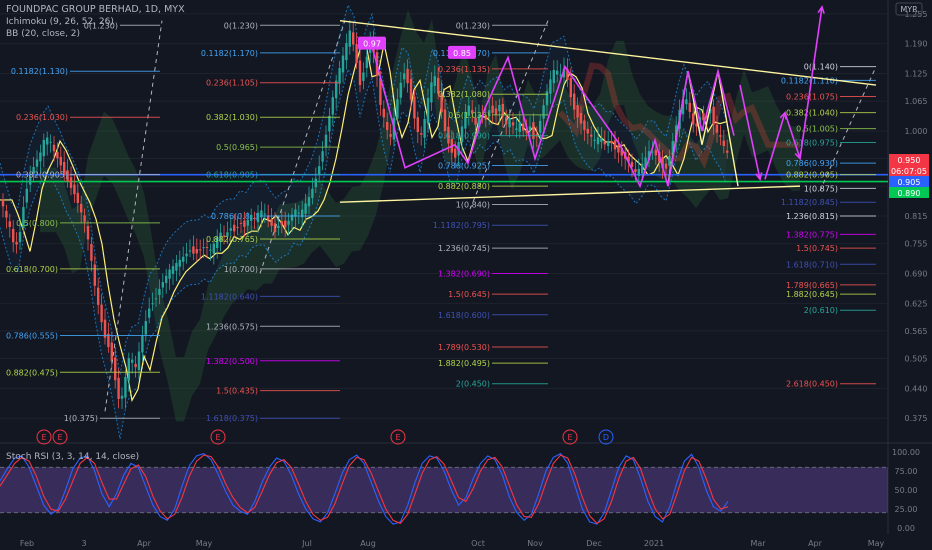 This screenshot has width=932, height=550. What do you see at coordinates (916, 388) in the screenshot?
I see `y-tick-label: 0.440` at bounding box center [916, 388].